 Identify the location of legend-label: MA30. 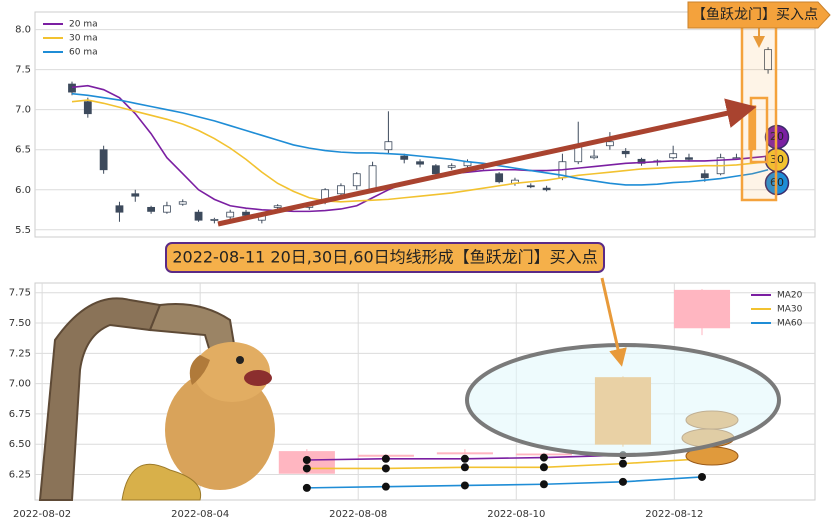
(790, 310).